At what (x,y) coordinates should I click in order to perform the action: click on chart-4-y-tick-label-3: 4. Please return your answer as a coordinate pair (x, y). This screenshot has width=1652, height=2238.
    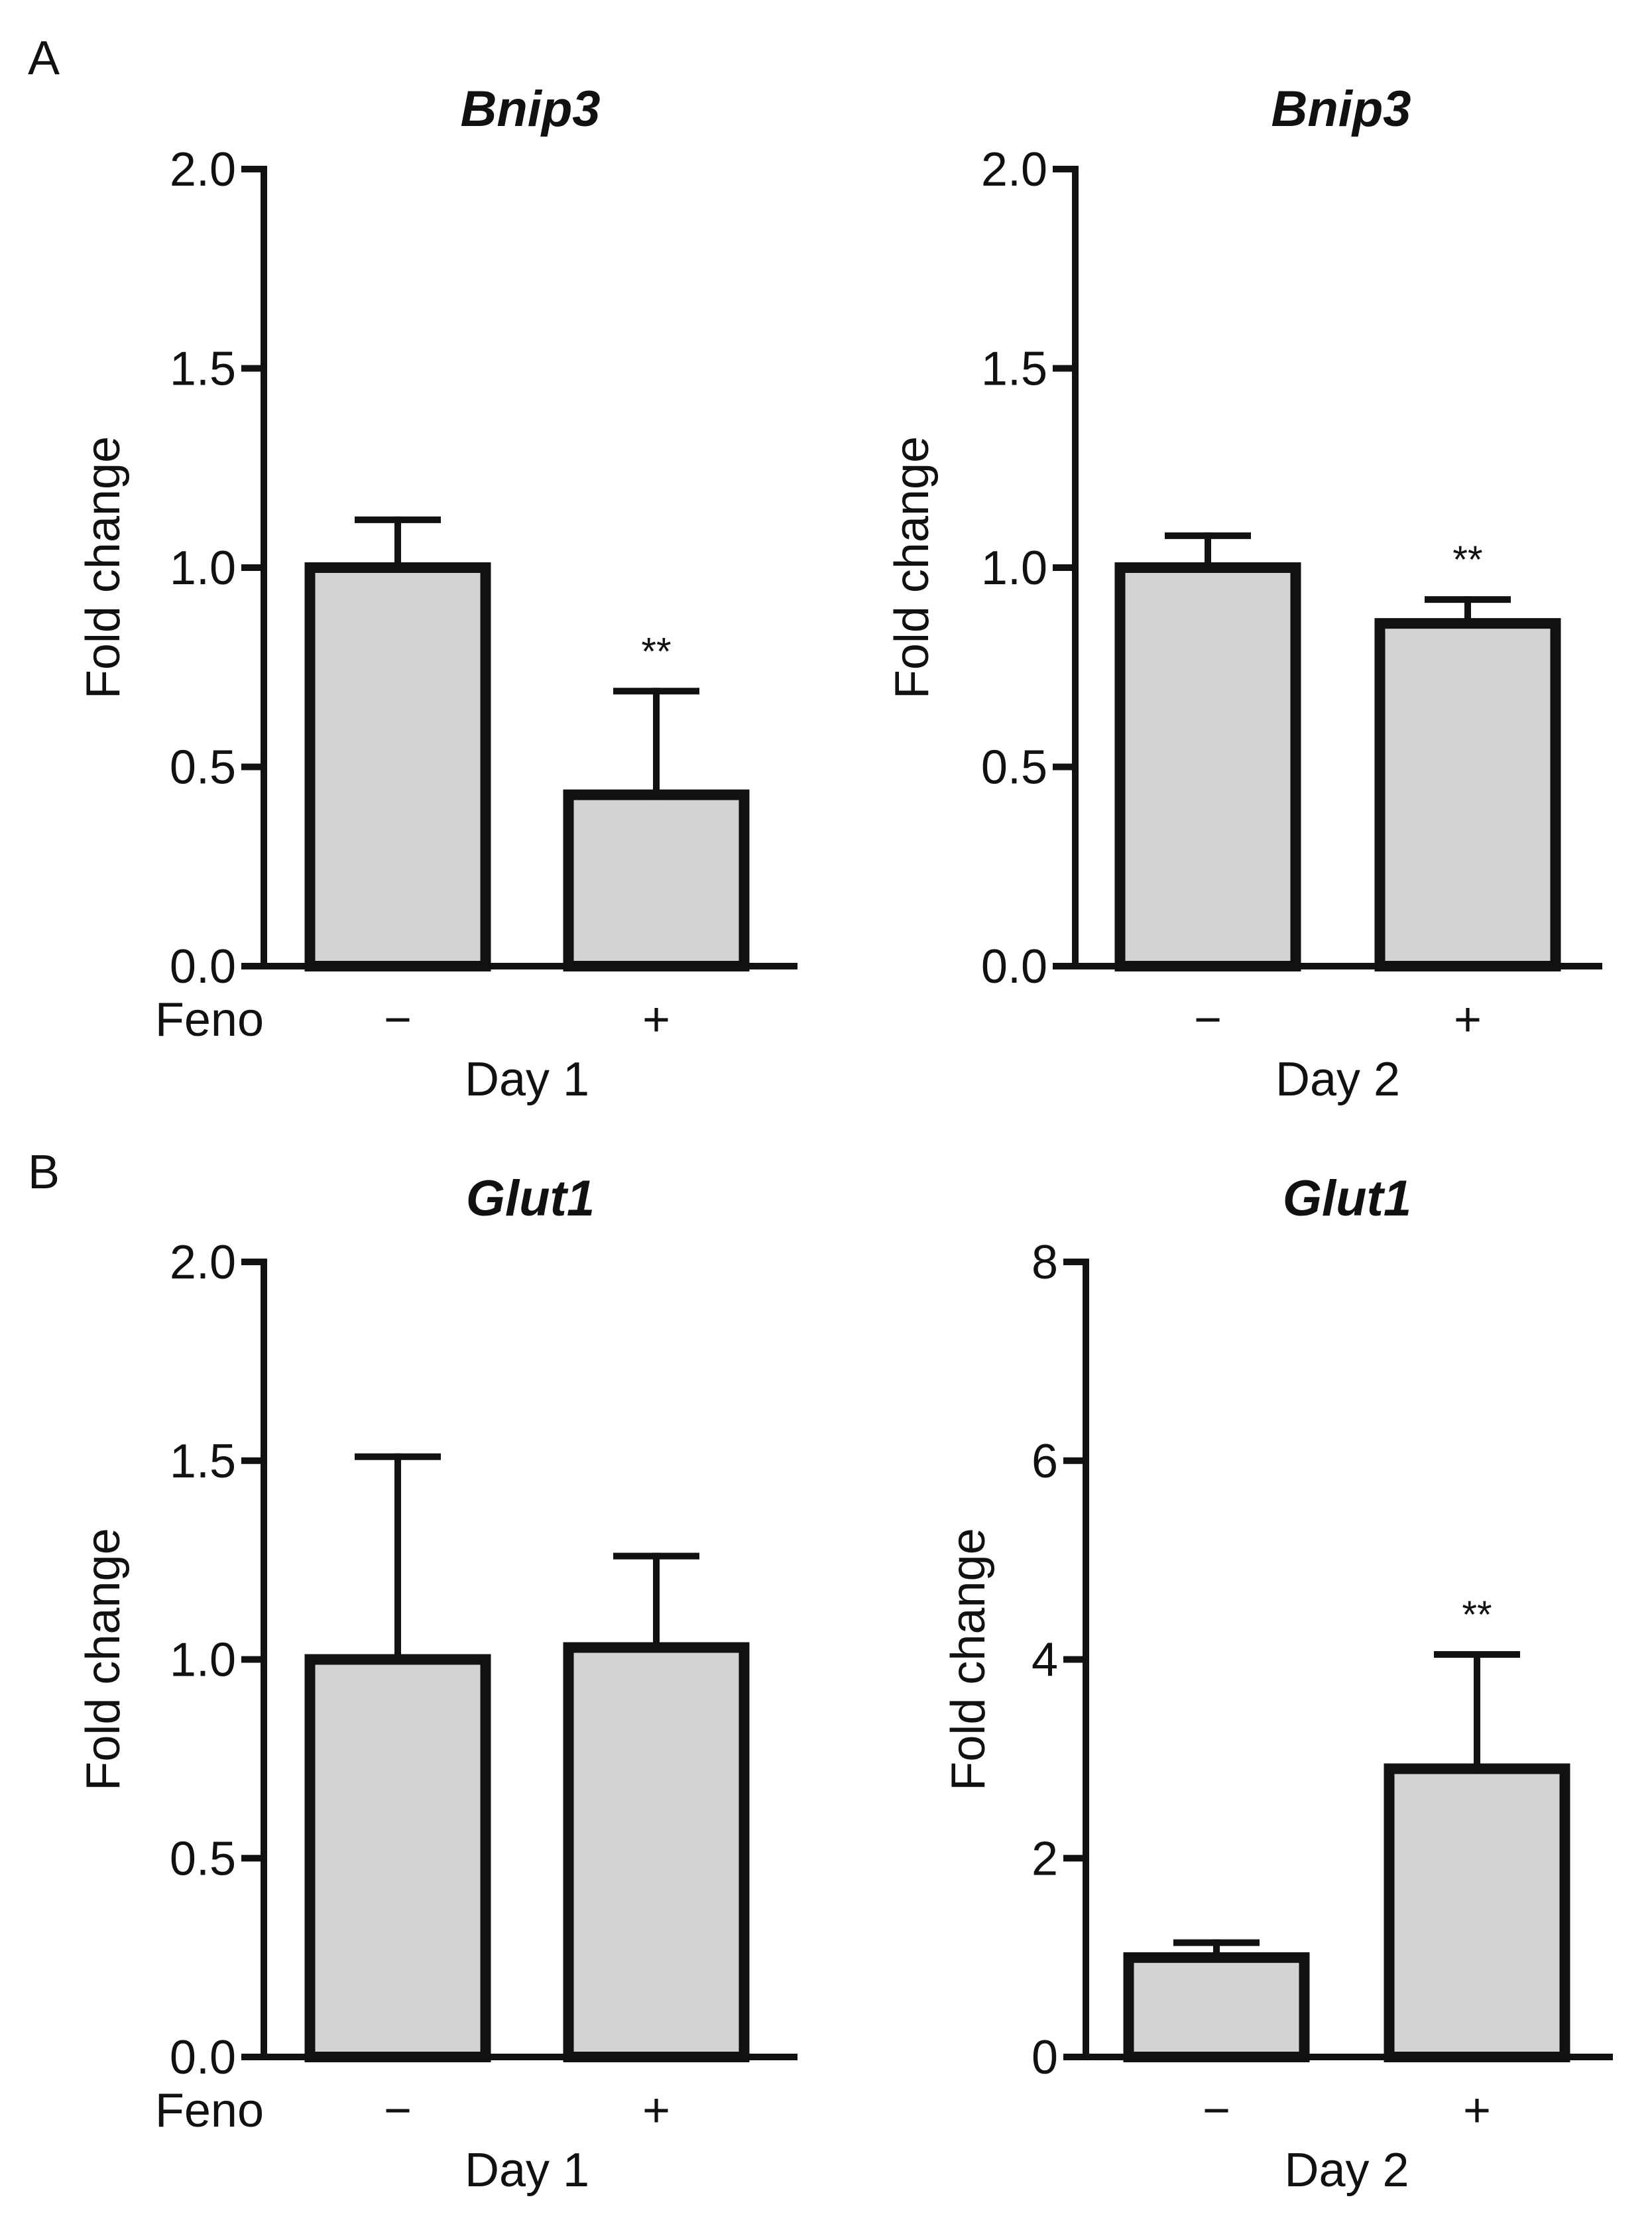
    Looking at the image, I should click on (1045, 1660).